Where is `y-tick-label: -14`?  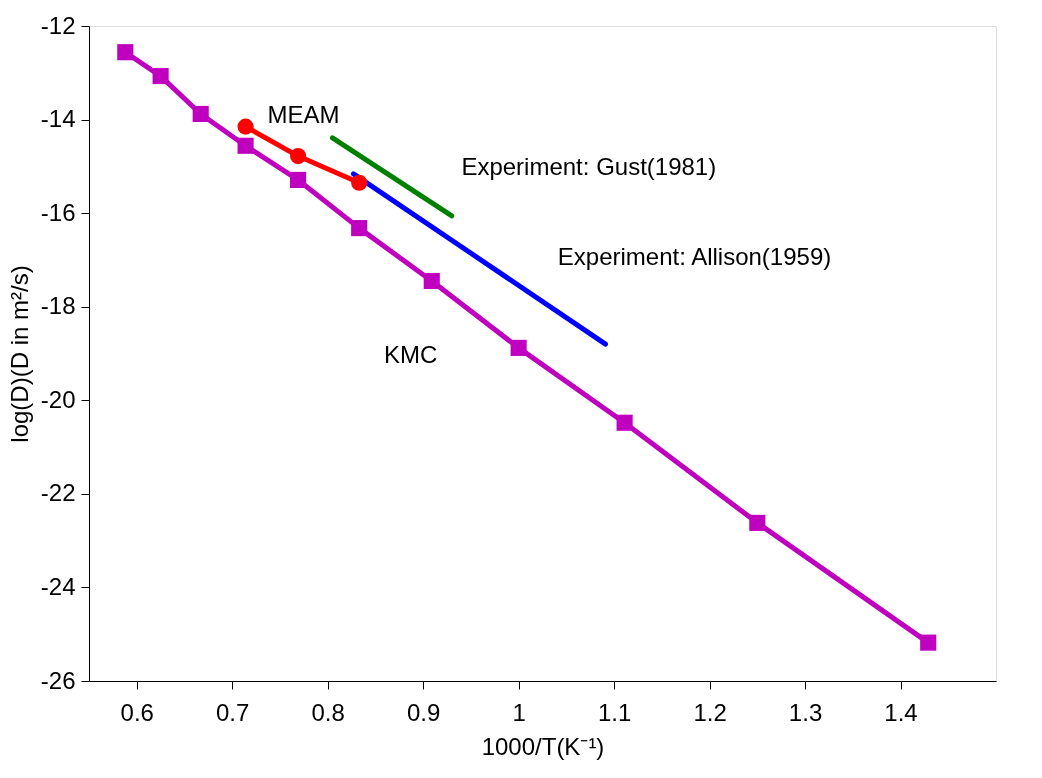
y-tick-label: -14 is located at coordinates (58, 119).